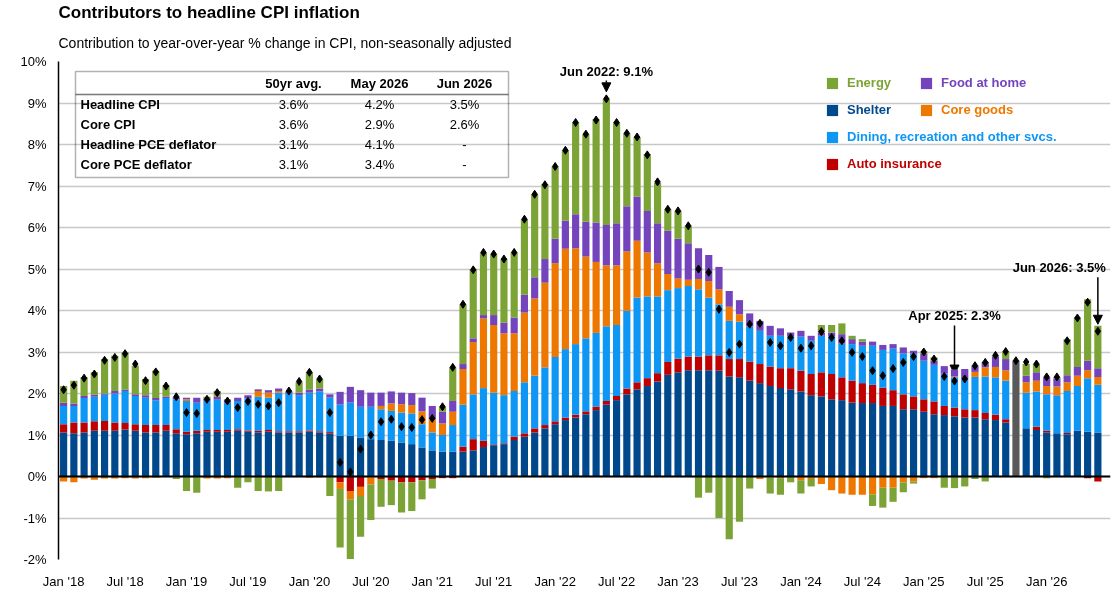 The image size is (1114, 596). Describe the element at coordinates (293, 83) in the screenshot. I see `annotation: 50yr avg.` at that location.